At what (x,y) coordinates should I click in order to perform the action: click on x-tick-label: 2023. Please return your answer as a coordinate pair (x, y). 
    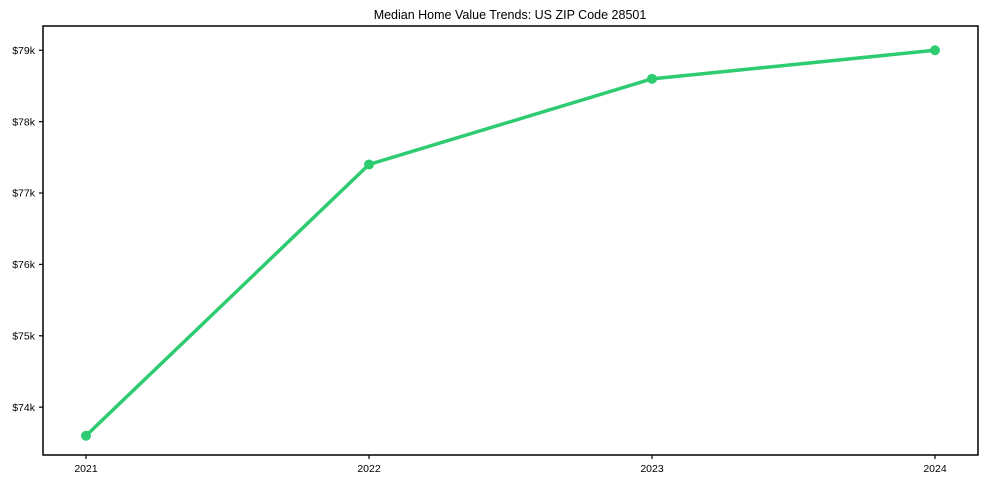
    Looking at the image, I should click on (652, 469).